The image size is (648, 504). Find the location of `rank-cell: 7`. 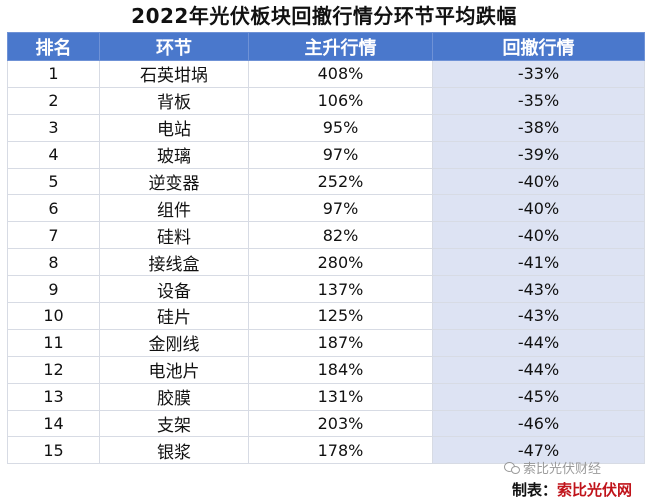

rank-cell: 7 is located at coordinates (53, 235).